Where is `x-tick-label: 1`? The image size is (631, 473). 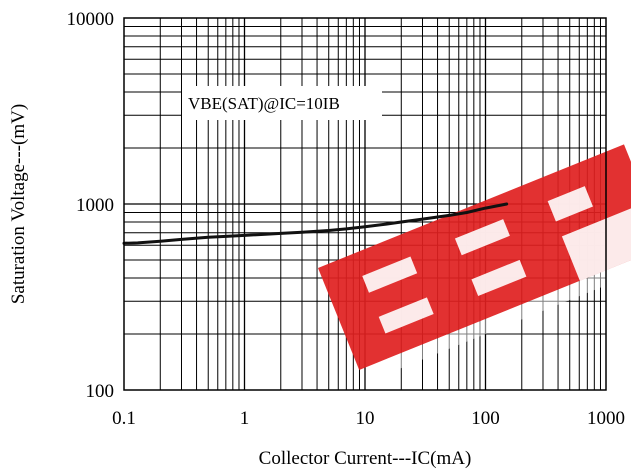 x-tick-label: 1 is located at coordinates (245, 418).